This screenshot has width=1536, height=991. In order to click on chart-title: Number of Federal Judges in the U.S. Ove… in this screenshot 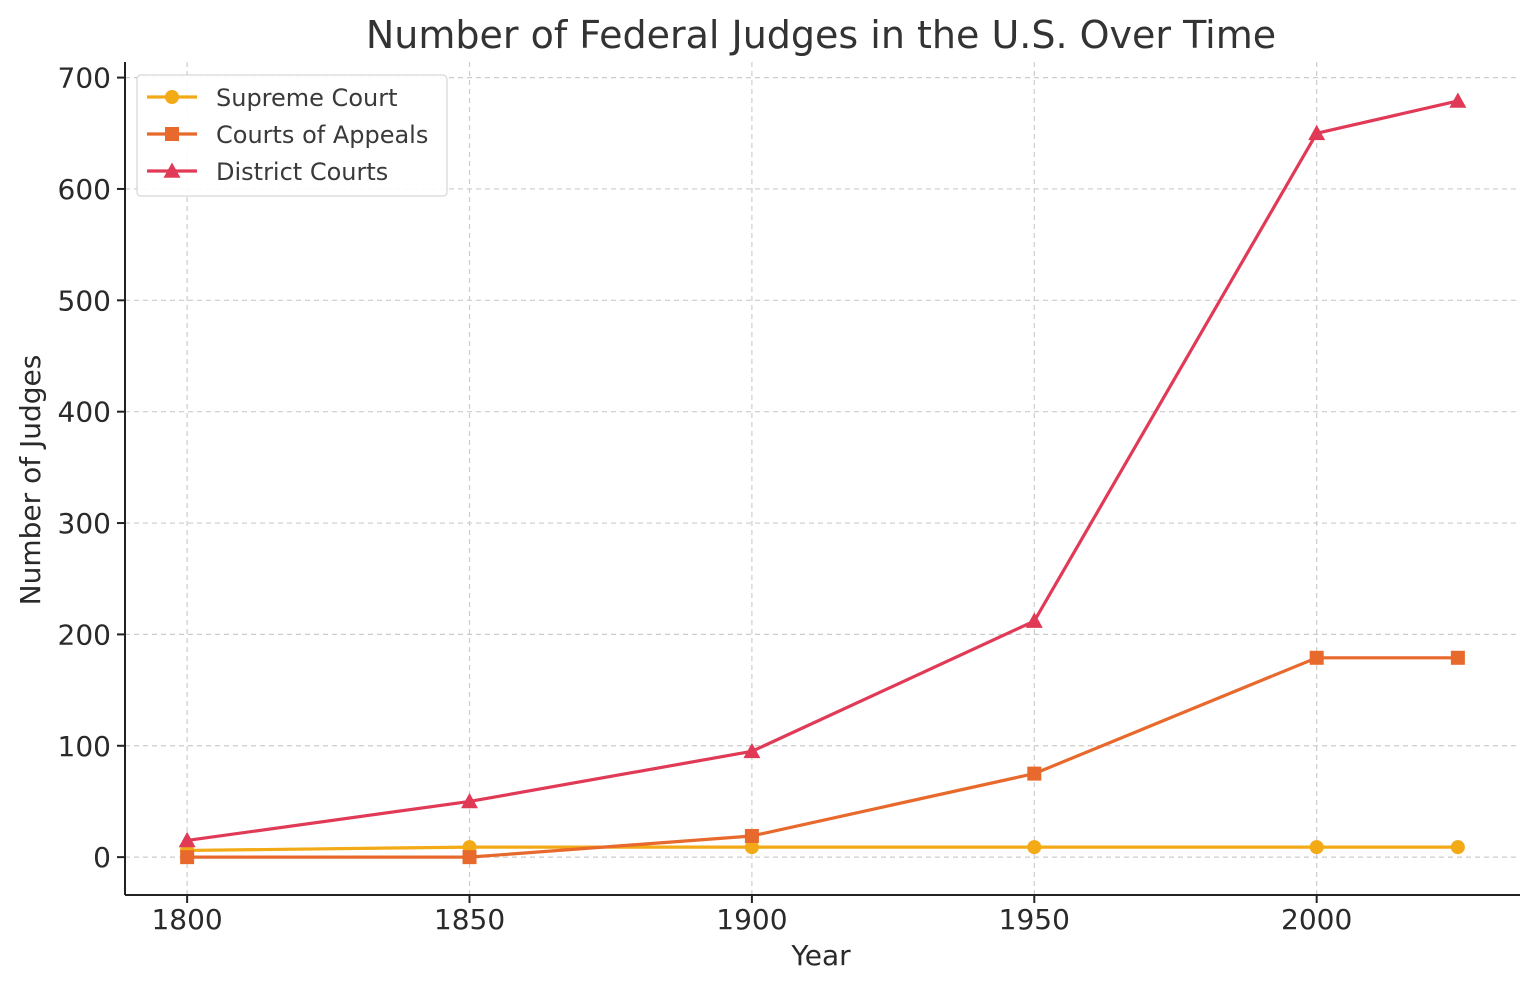, I will do `click(821, 35)`.